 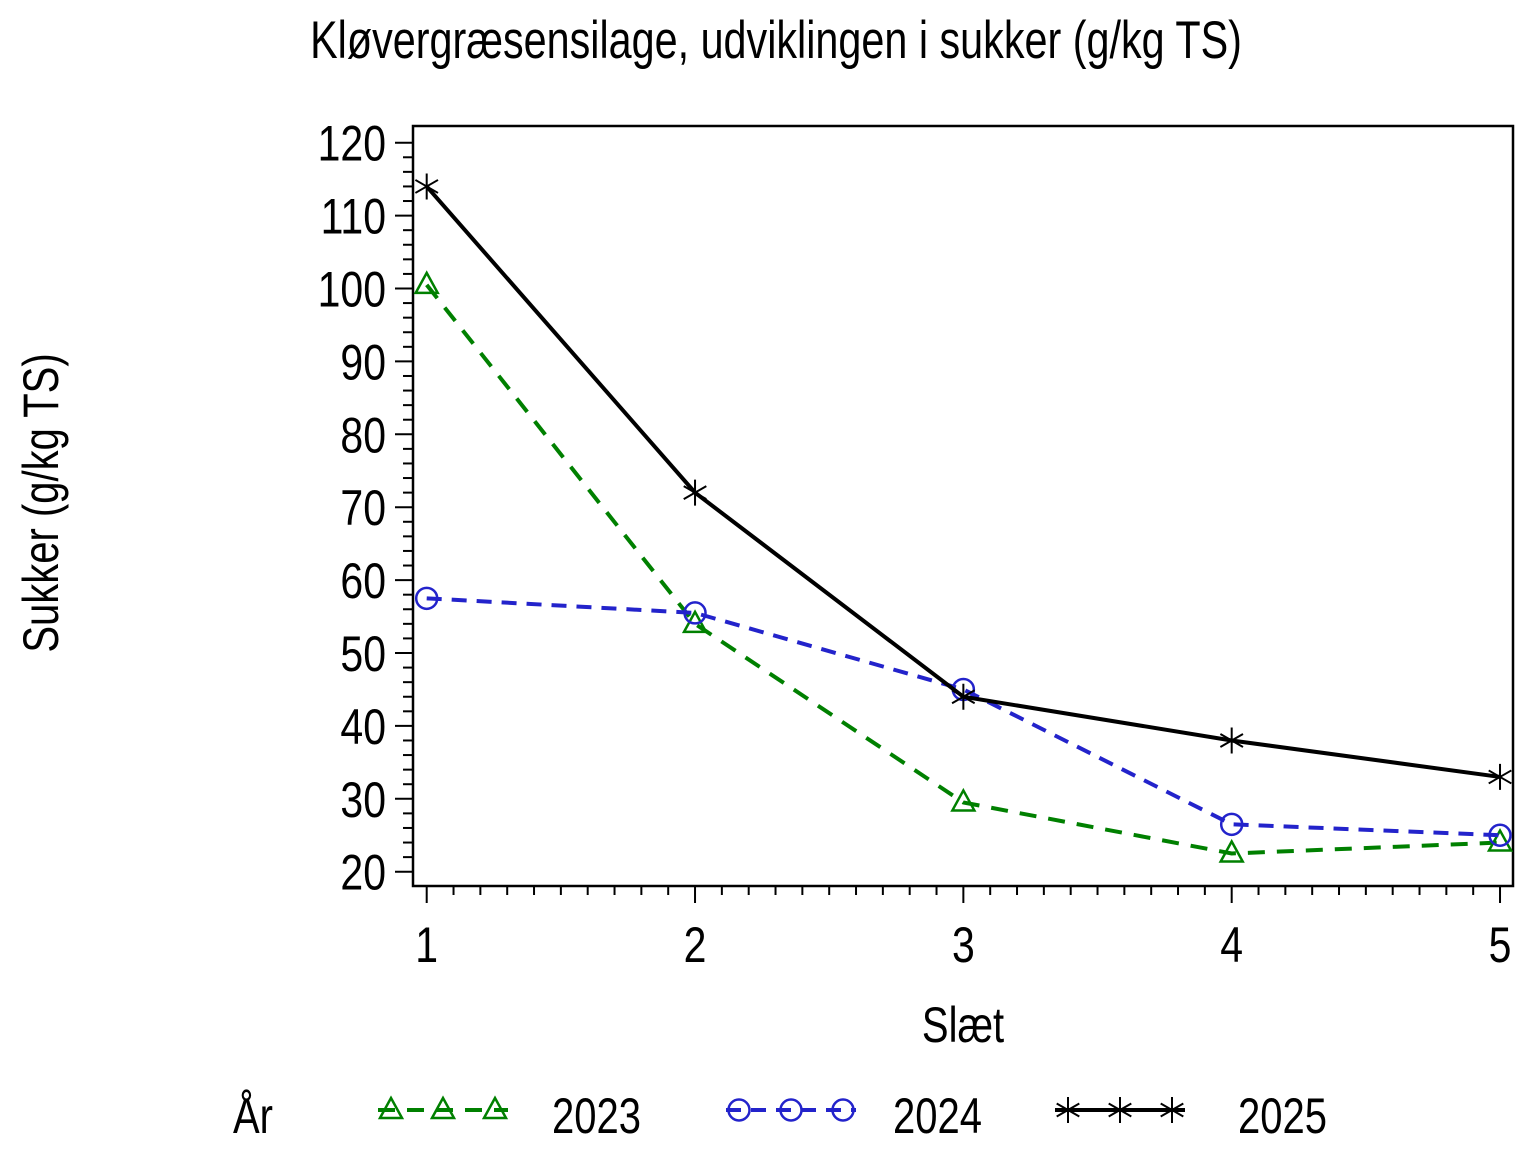 What do you see at coordinates (363, 873) in the screenshot?
I see `y-tick-label: 20` at bounding box center [363, 873].